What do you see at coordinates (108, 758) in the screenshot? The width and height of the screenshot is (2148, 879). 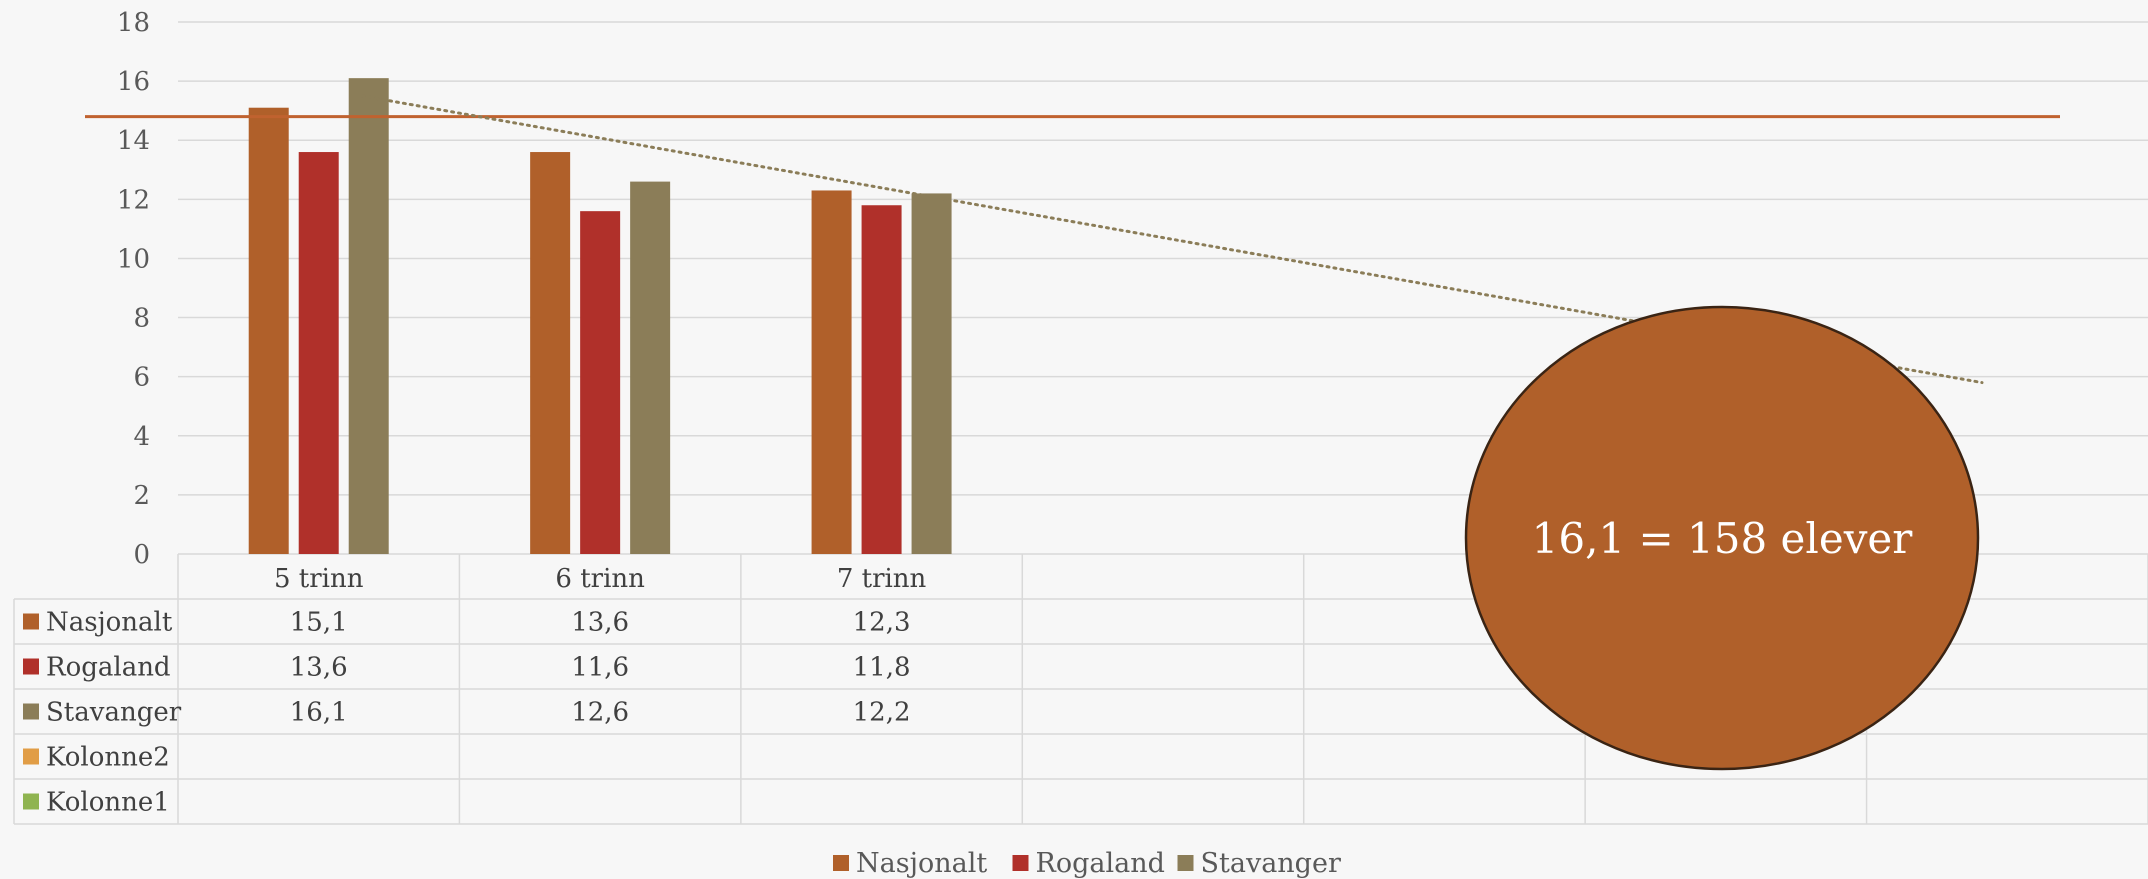 I see `table-series-label: Kolonne2` at bounding box center [108, 758].